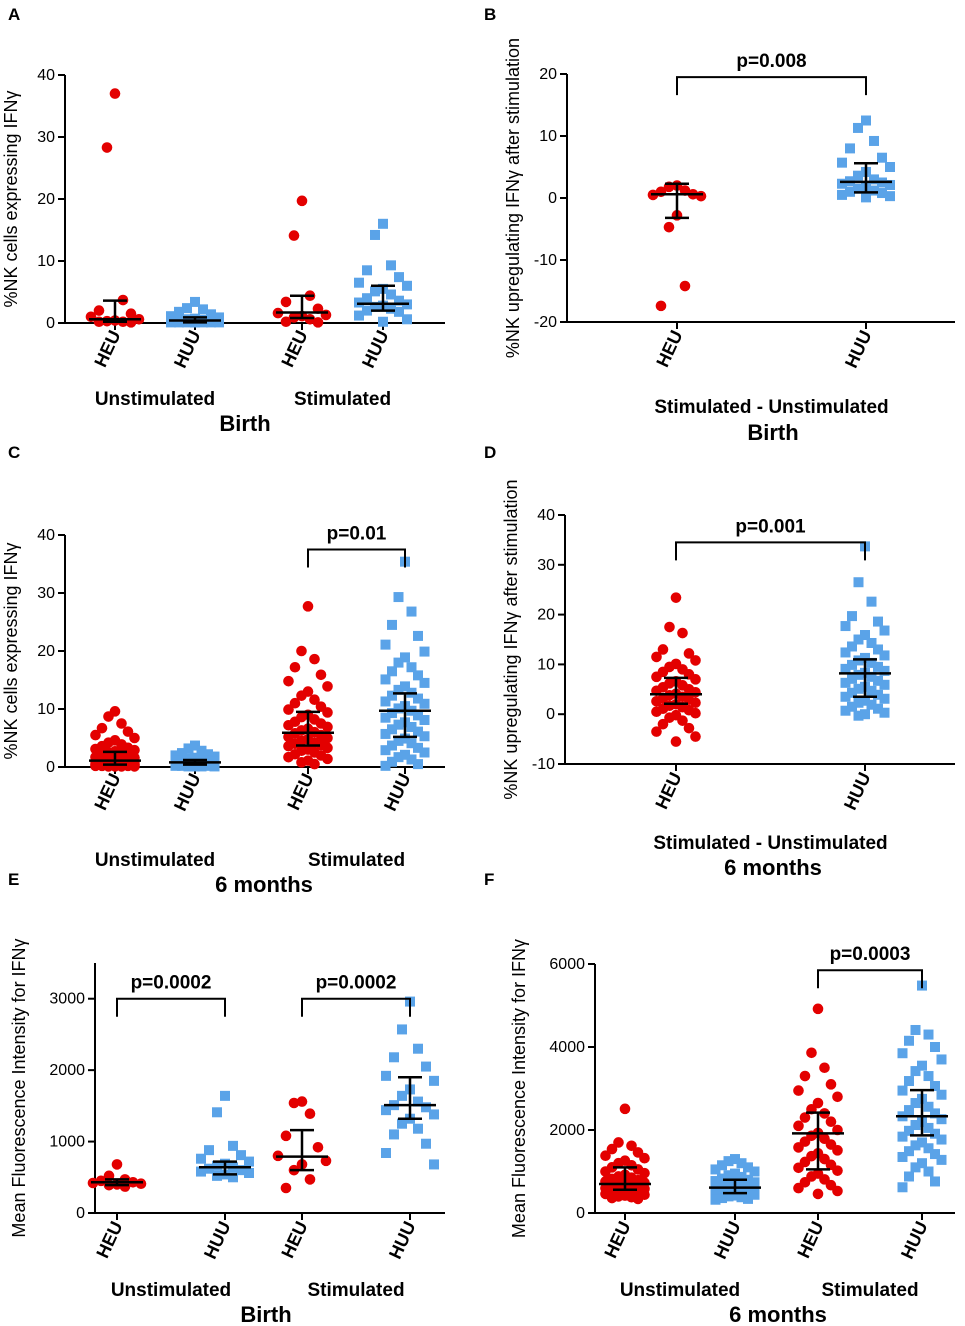 This screenshot has height=1326, width=965. Describe the element at coordinates (356, 860) in the screenshot. I see `x-group-label: Stimulated` at that location.